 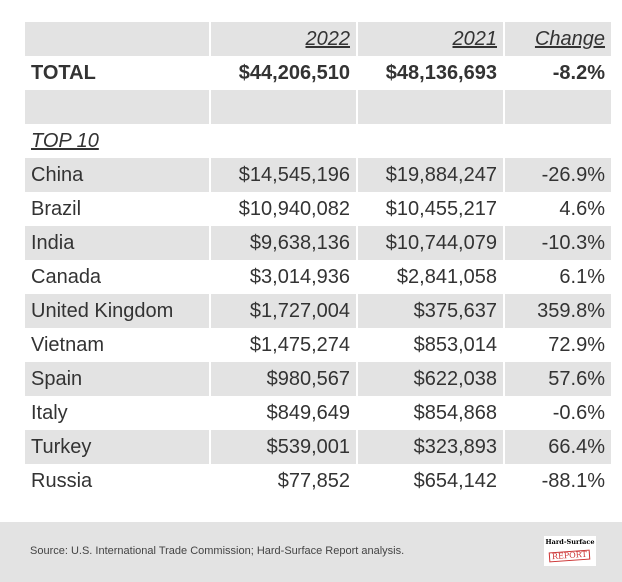 What do you see at coordinates (576, 344) in the screenshot?
I see `change-cell: 72.9%` at bounding box center [576, 344].